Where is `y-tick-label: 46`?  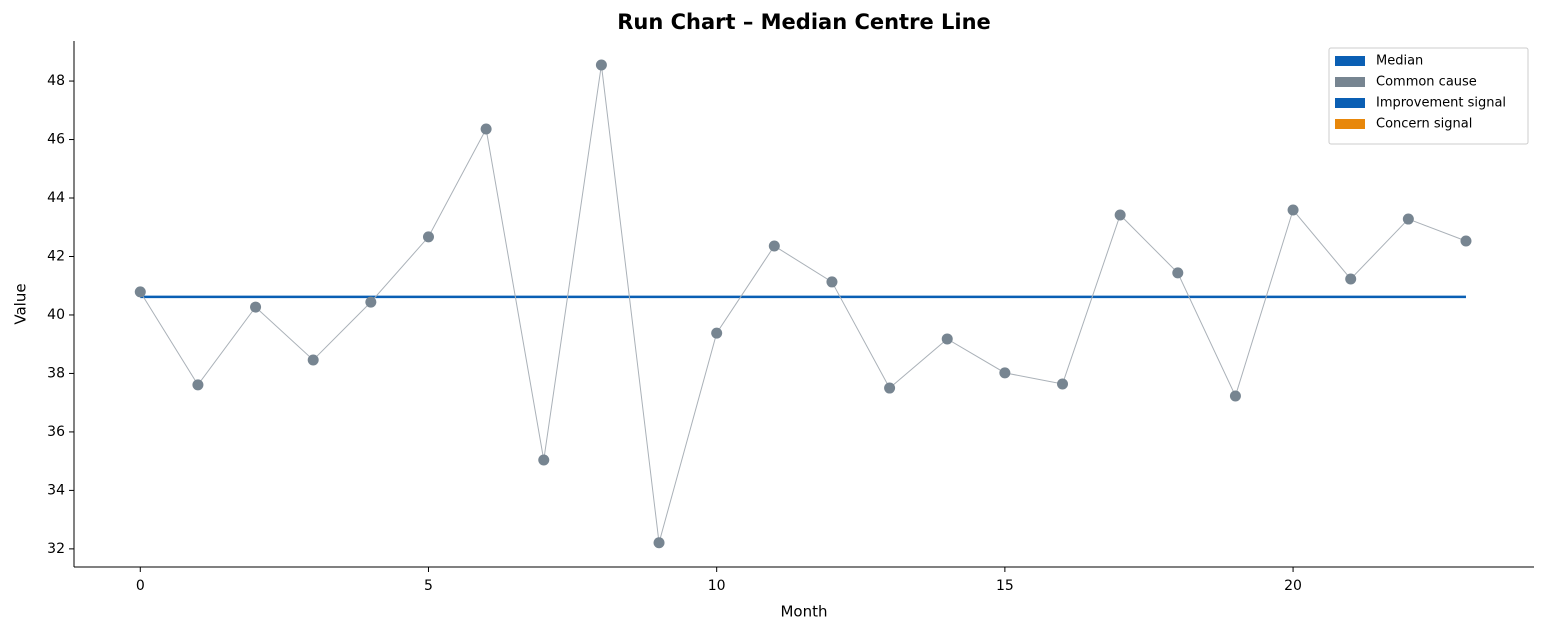
y-tick-label: 46 is located at coordinates (56, 140).